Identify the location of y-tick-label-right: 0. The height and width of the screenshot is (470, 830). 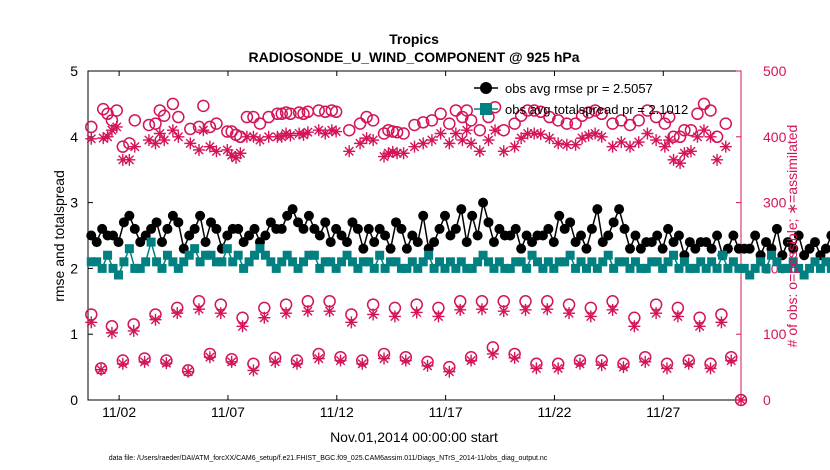
(767, 400).